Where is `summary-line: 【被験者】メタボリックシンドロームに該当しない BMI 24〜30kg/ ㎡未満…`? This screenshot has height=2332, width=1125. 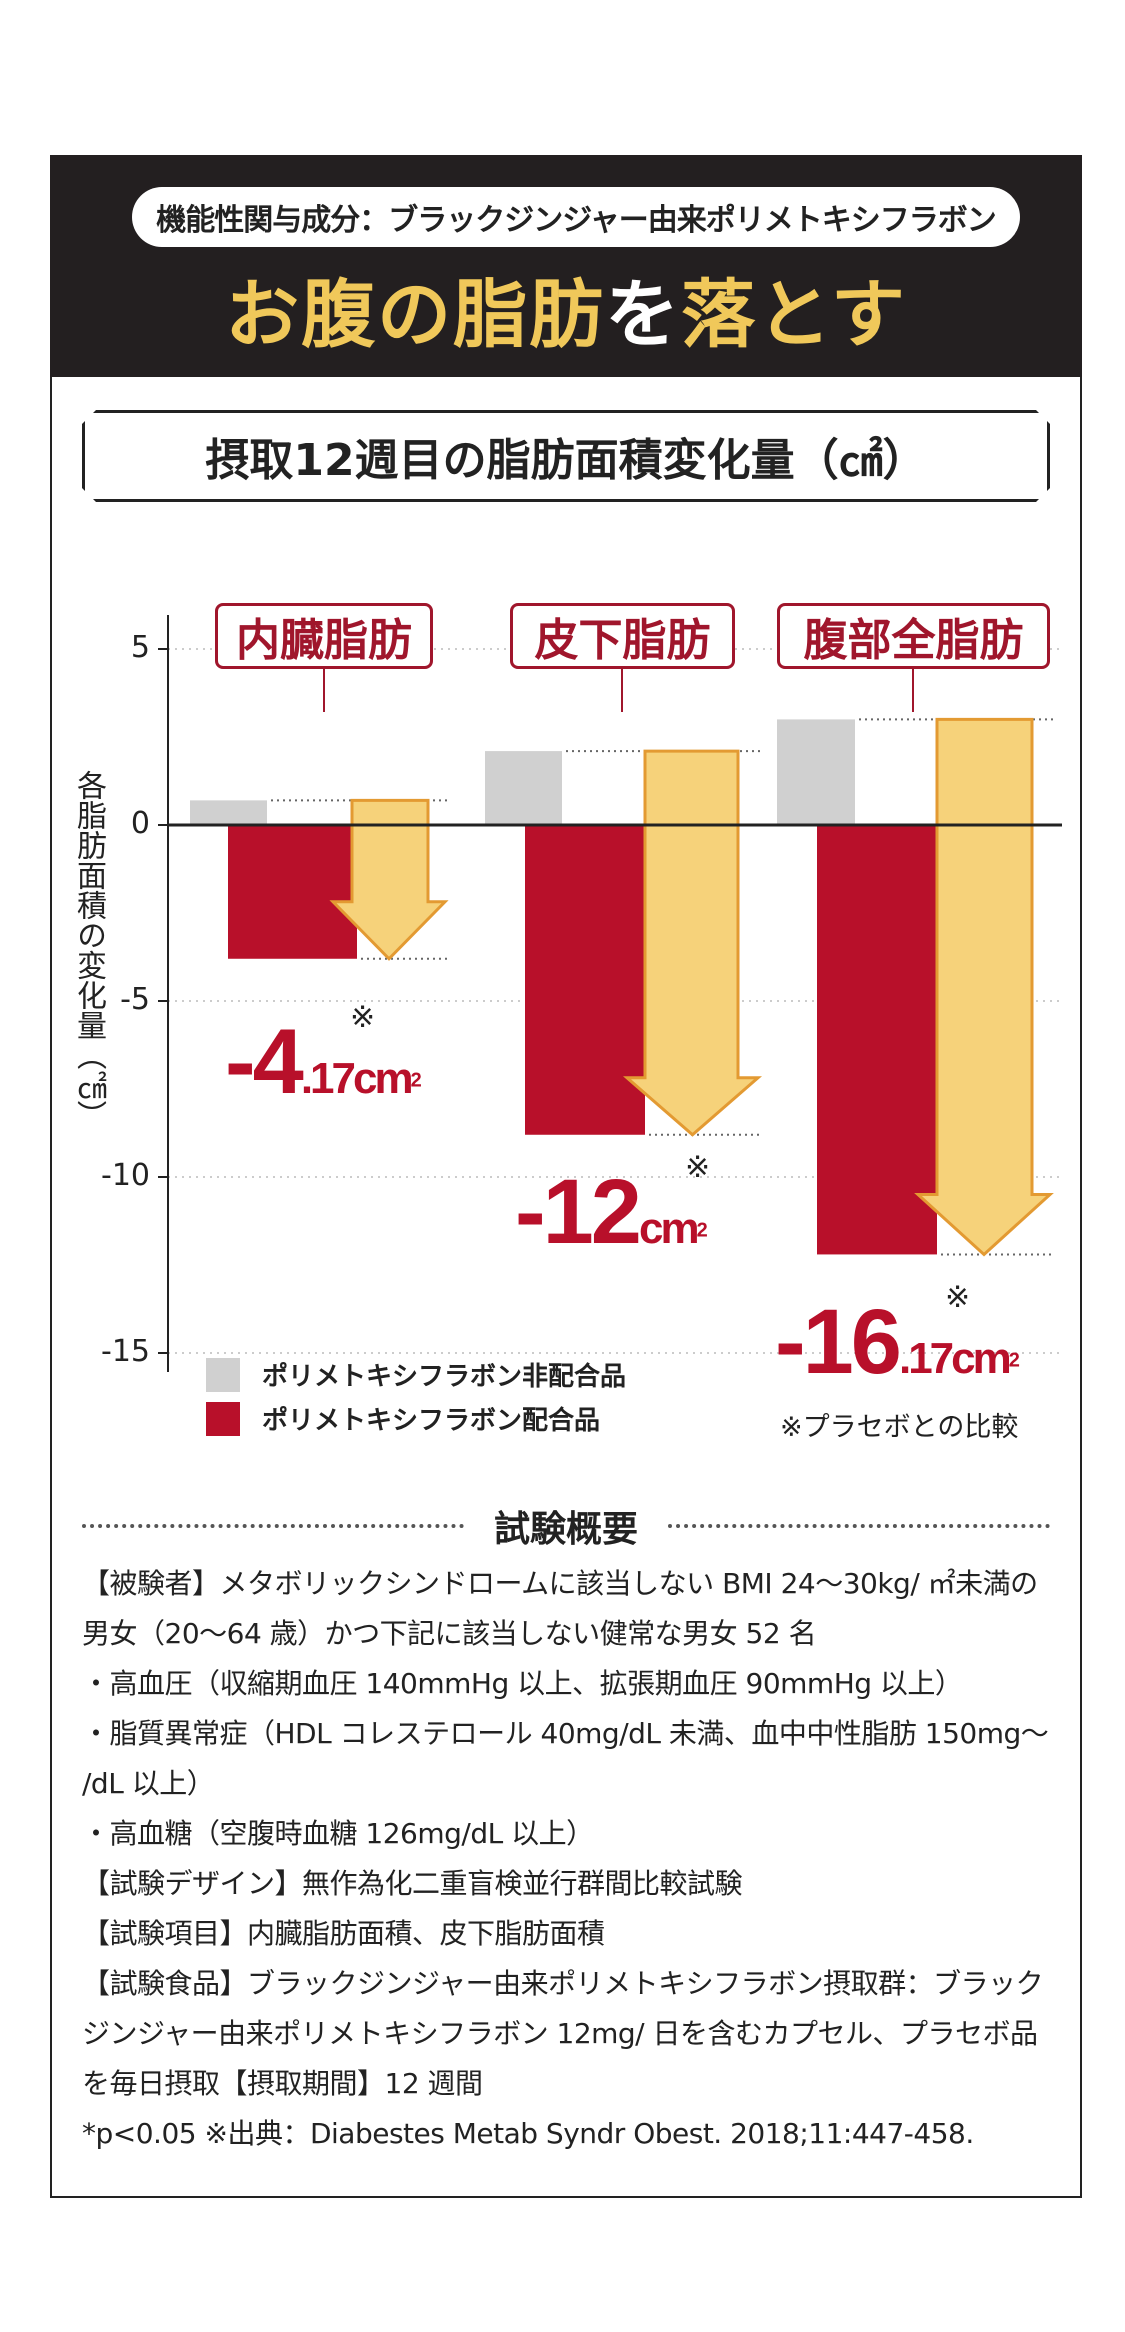
summary-line: 【被験者】メタボリックシンドロームに該当しない BMI 24〜30kg/ ㎡未満… is located at coordinates (560, 1583).